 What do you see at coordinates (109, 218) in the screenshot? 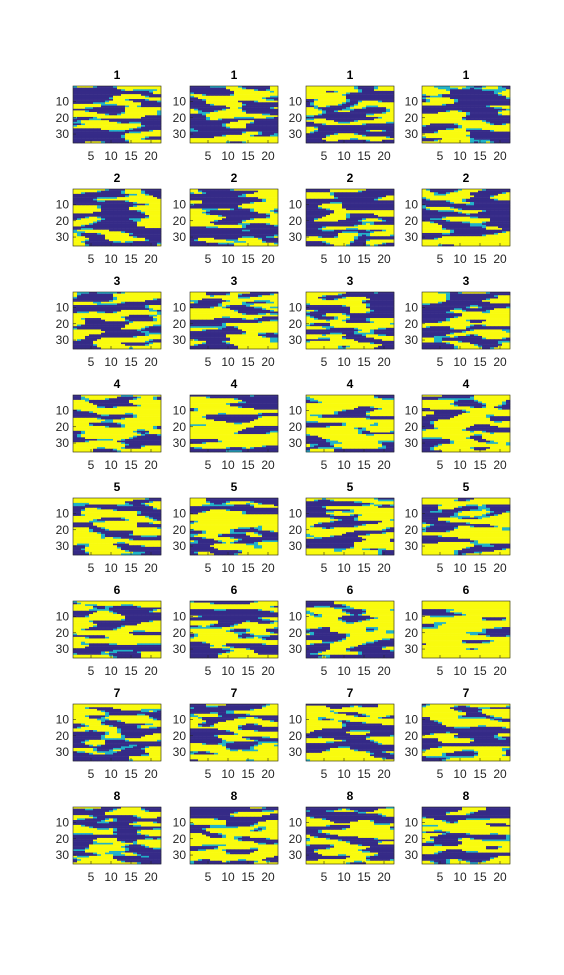
I see `heatmap-panel: 21020305 10 15 20` at bounding box center [109, 218].